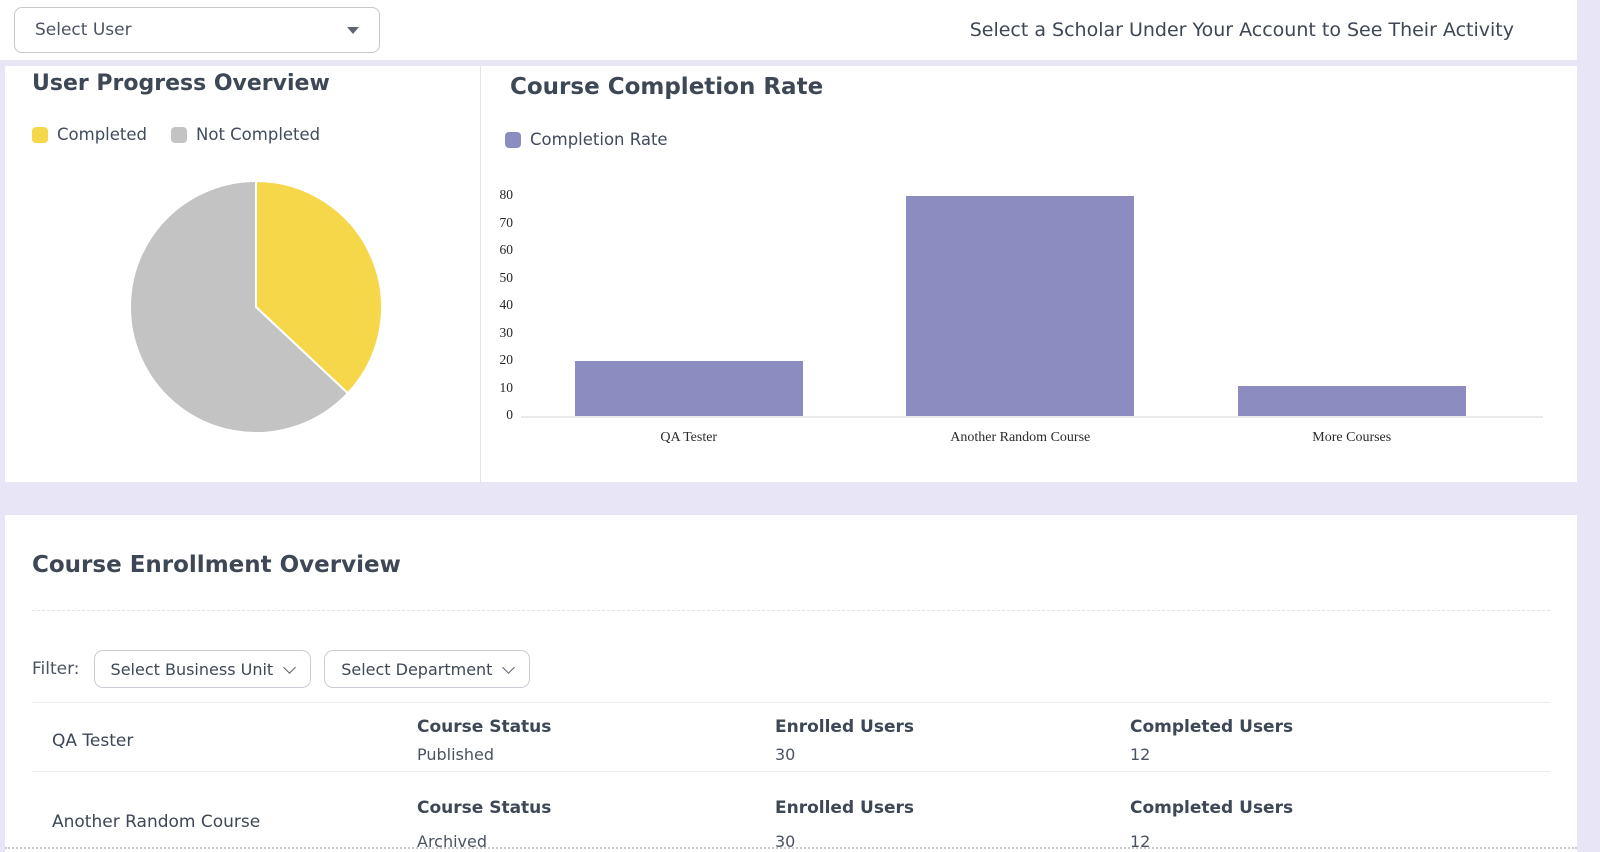 The width and height of the screenshot is (1600, 852). I want to click on y-axis-tick: 10, so click(506, 387).